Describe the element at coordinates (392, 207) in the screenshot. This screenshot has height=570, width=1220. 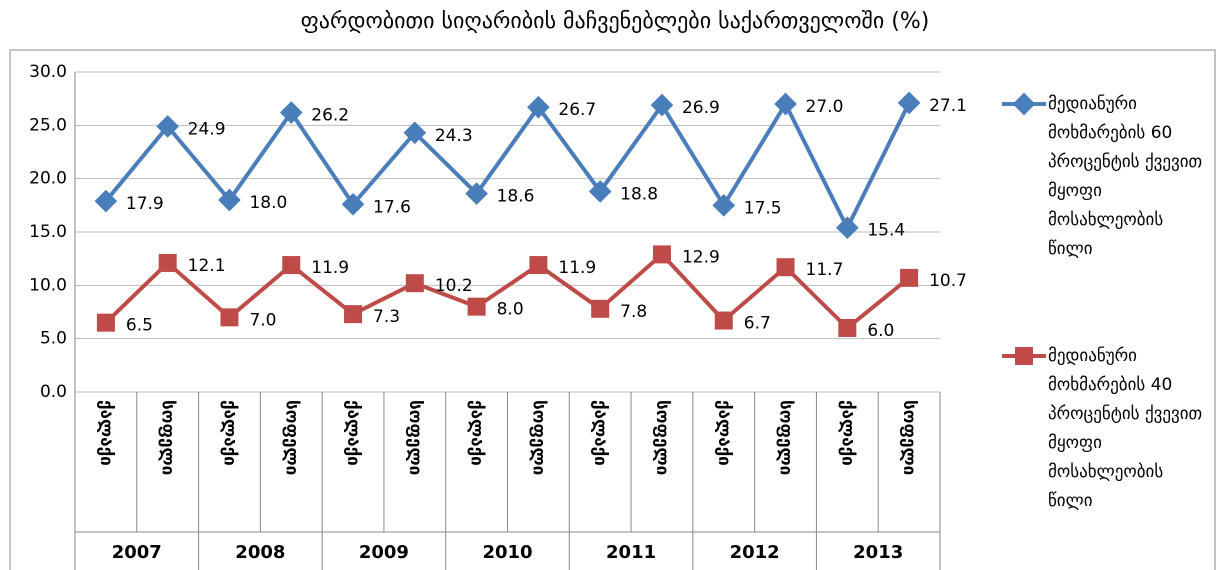
I see `data-label: 17.6` at that location.